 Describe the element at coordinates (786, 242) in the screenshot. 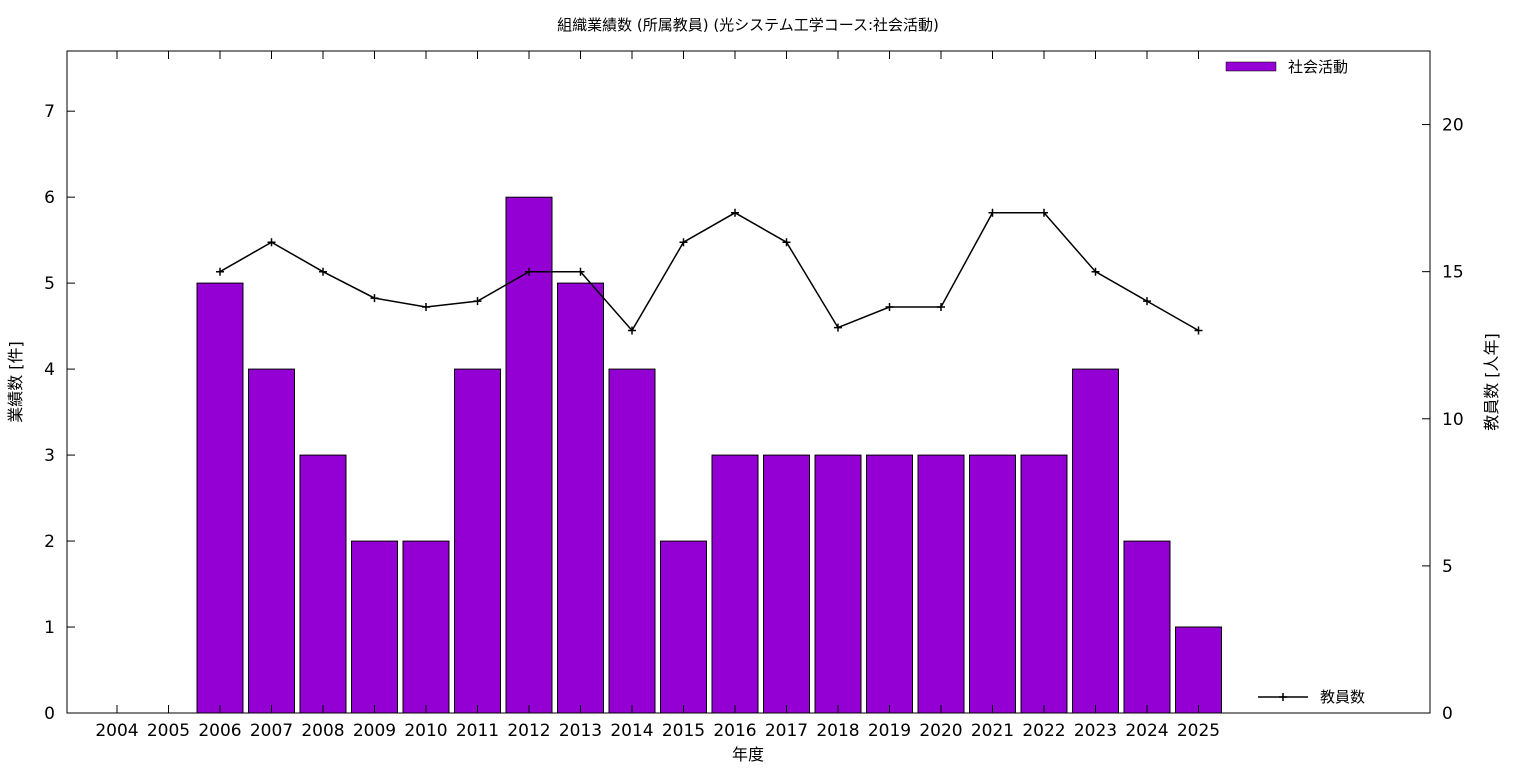

I see `point-2017` at that location.